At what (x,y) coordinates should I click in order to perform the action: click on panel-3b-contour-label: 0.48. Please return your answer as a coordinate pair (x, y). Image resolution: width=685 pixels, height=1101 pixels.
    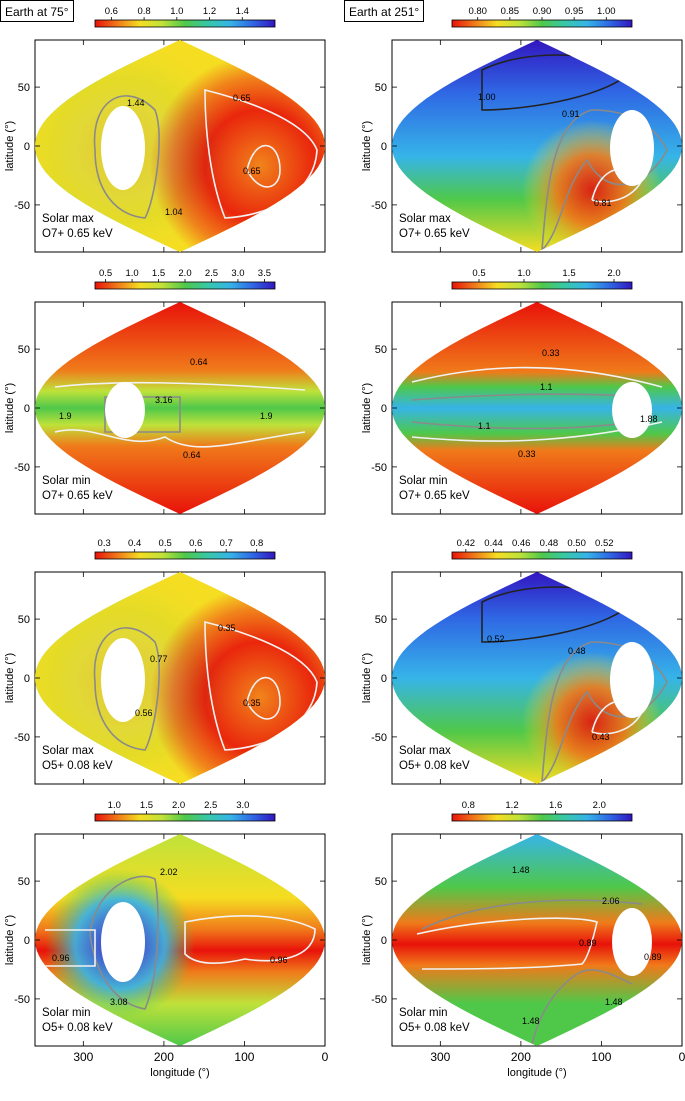
    Looking at the image, I should click on (577, 651).